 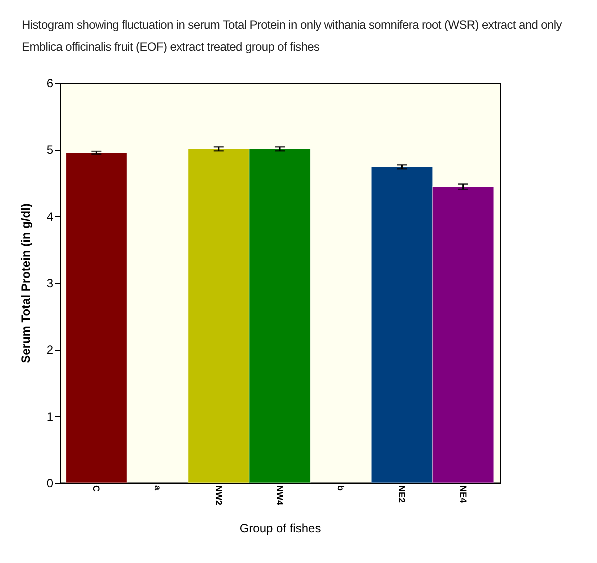 I want to click on x-tick-label: NW4, so click(x=280, y=496).